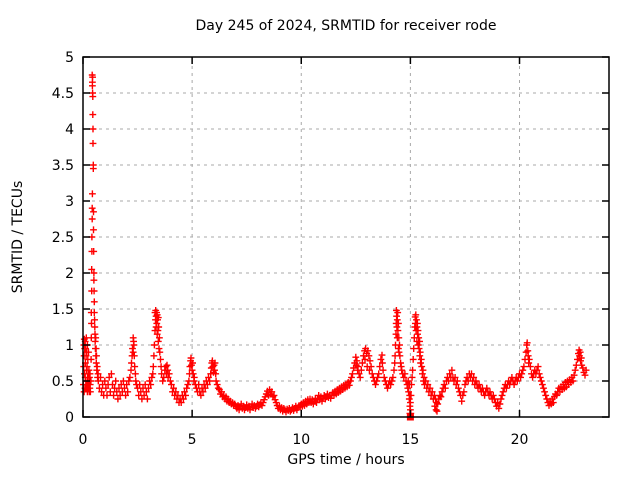 This screenshot has height=485, width=640. What do you see at coordinates (192, 440) in the screenshot?
I see `x-tick-label: 5` at bounding box center [192, 440].